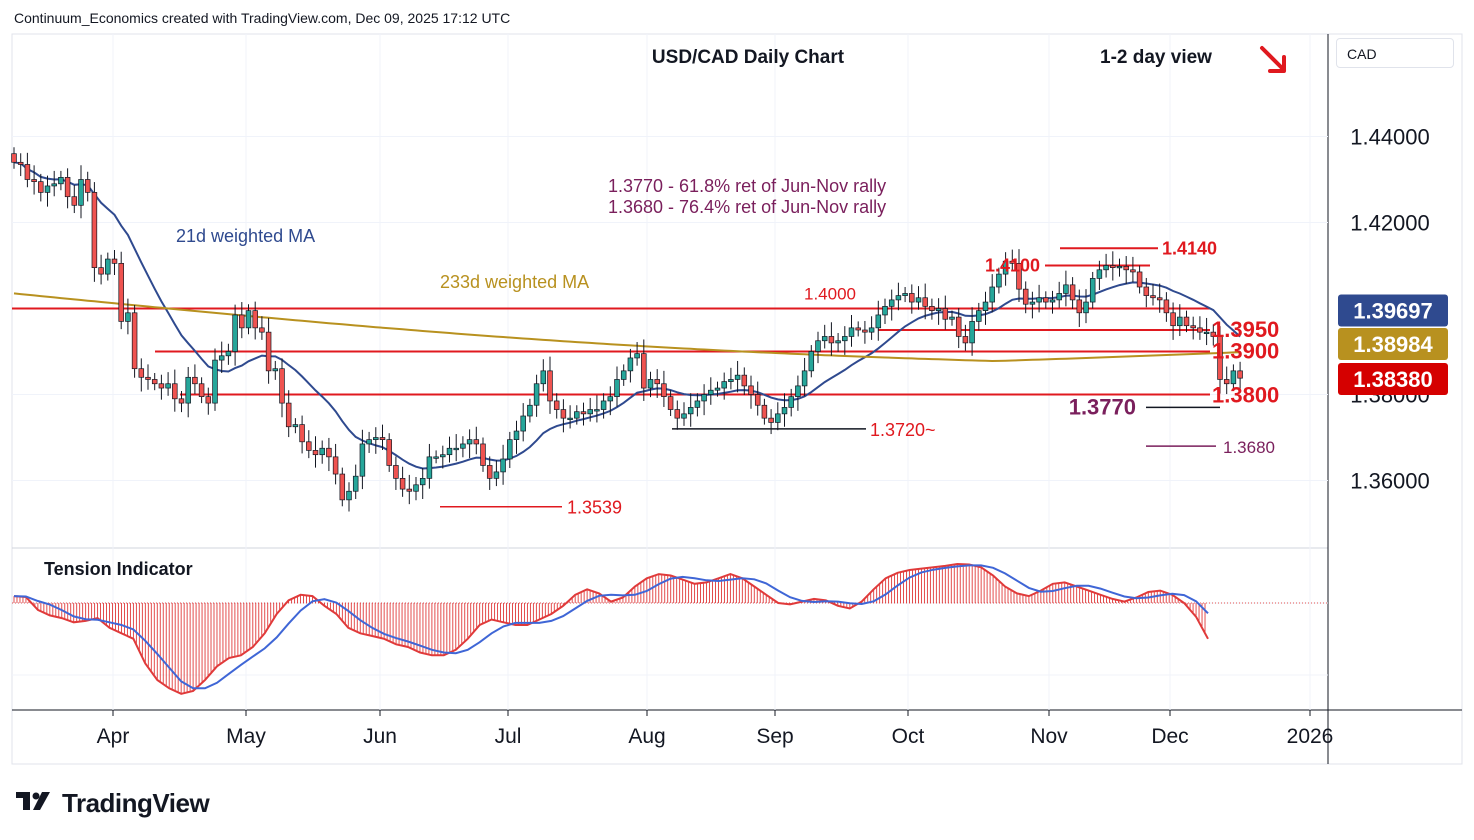  I want to click on price-tick-label: 1.44000, so click(1390, 137).